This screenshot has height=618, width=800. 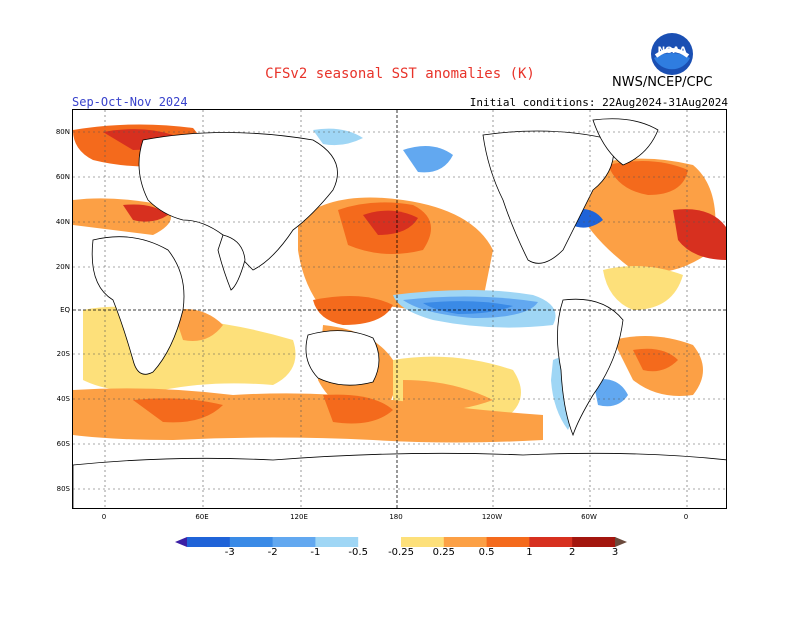 What do you see at coordinates (529, 552) in the screenshot?
I see `colorbar-tick-label: 1` at bounding box center [529, 552].